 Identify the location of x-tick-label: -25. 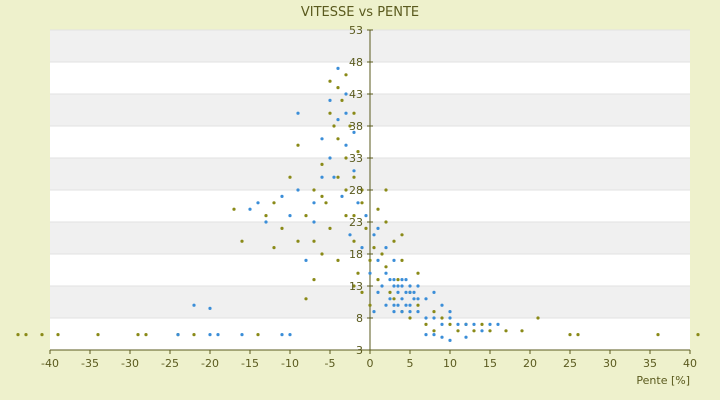
(170, 363).